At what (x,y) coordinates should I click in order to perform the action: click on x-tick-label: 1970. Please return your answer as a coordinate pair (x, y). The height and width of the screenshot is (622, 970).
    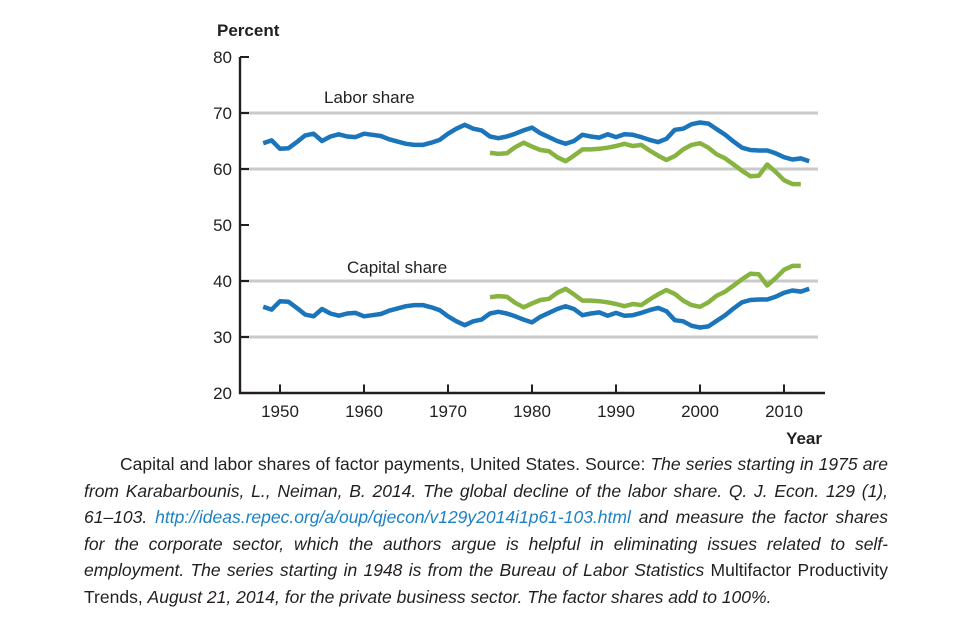
    Looking at the image, I should click on (448, 411).